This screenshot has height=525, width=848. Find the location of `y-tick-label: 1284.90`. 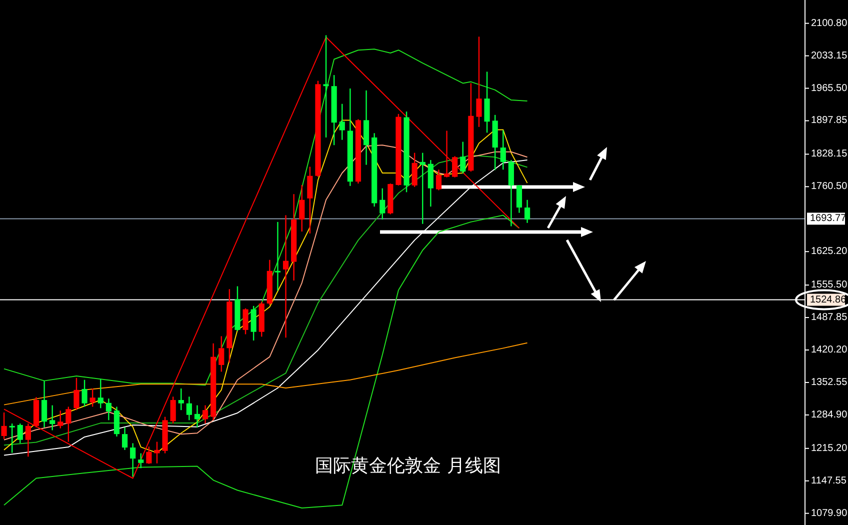

y-tick-label: 1284.90 is located at coordinates (829, 414).